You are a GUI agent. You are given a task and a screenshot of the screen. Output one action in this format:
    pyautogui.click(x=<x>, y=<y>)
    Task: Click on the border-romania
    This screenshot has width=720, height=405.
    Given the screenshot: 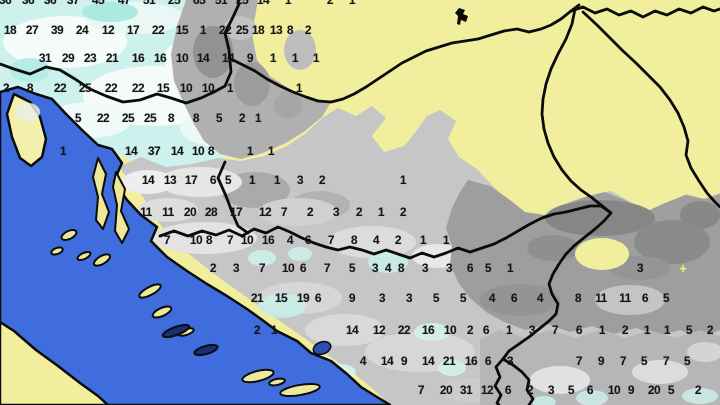 What is the action you would take?
    pyautogui.click(x=650, y=109)
    